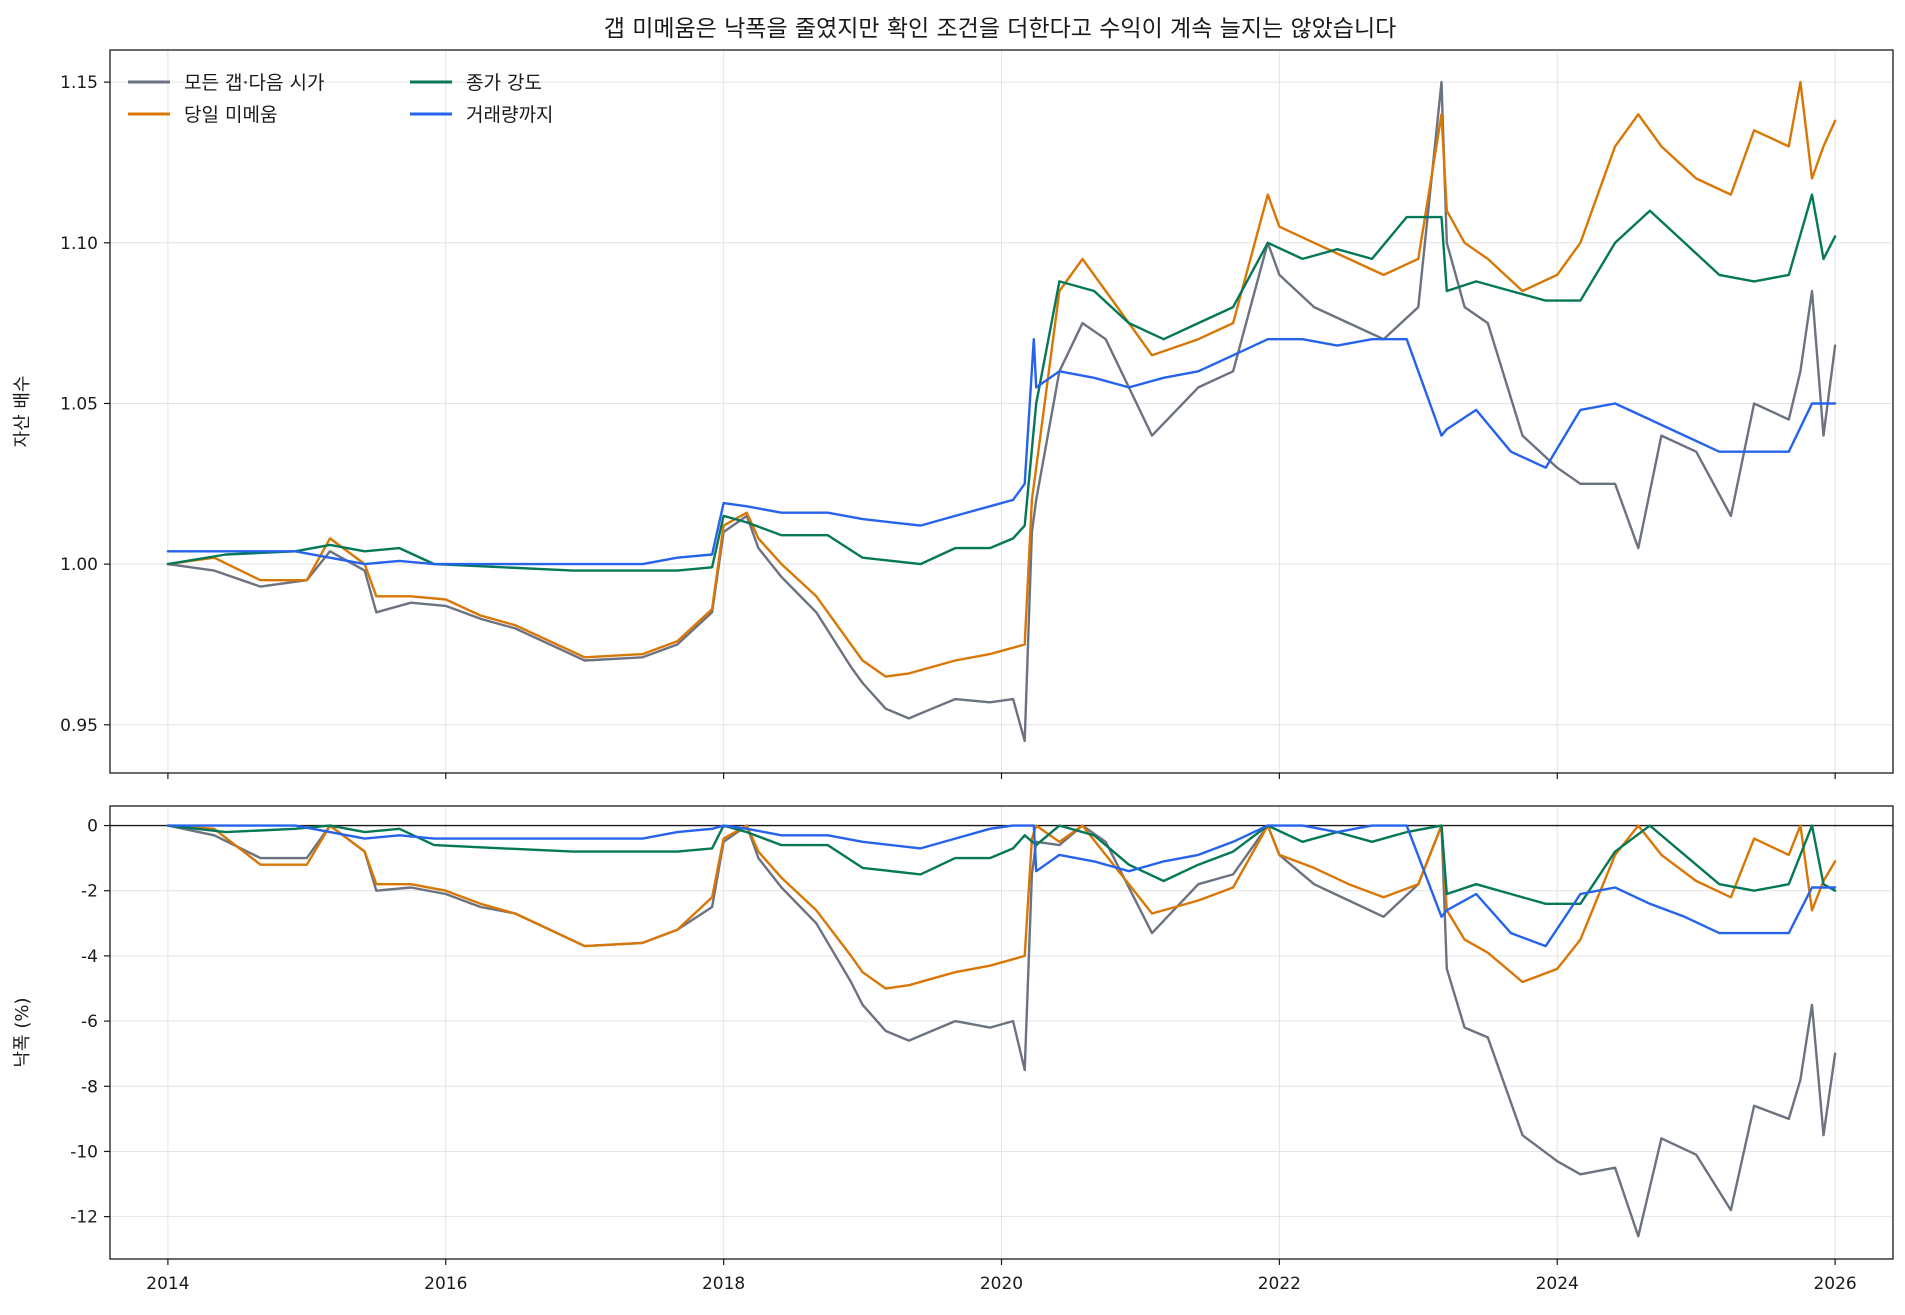 This screenshot has width=1905, height=1315. I want to click on legend-label: 당일 미메움, so click(230, 115).